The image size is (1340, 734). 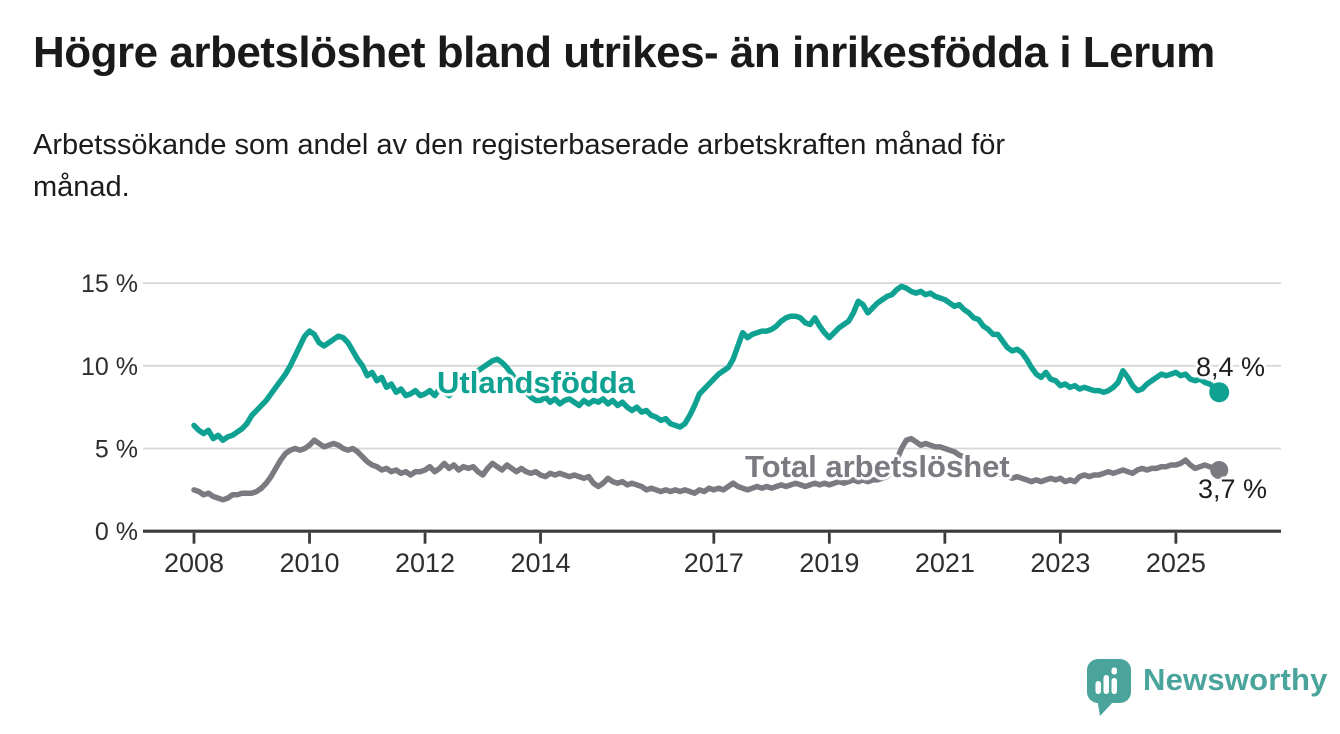 I want to click on newsworthy-logo: Newsworthy, so click(x=1207, y=688).